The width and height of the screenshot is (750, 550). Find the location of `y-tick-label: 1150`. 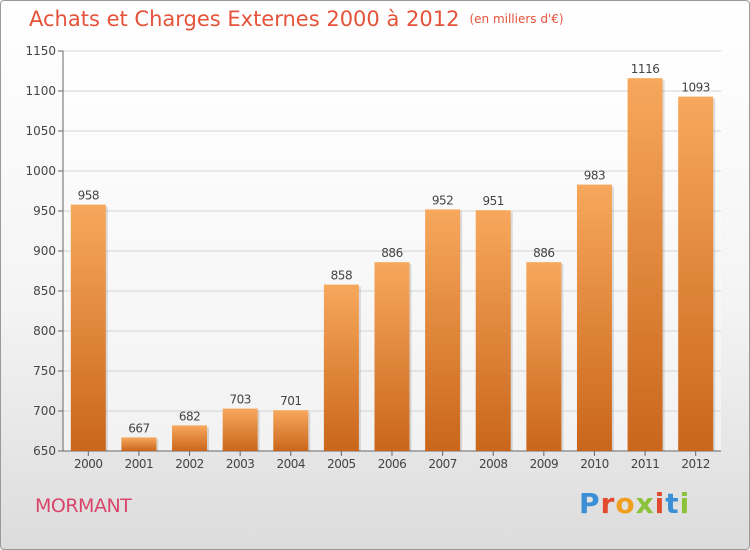

y-tick-label: 1150 is located at coordinates (40, 51).